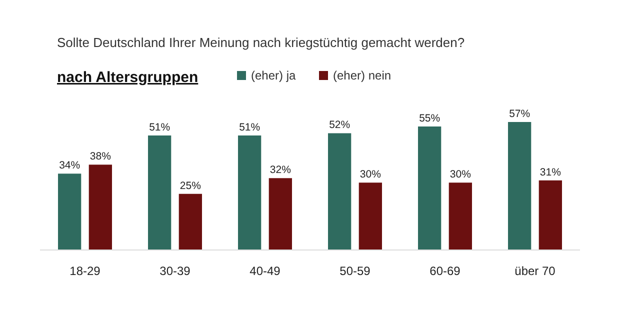 The height and width of the screenshot is (322, 620). Describe the element at coordinates (175, 271) in the screenshot. I see `x-tick-label: 30-39` at that location.